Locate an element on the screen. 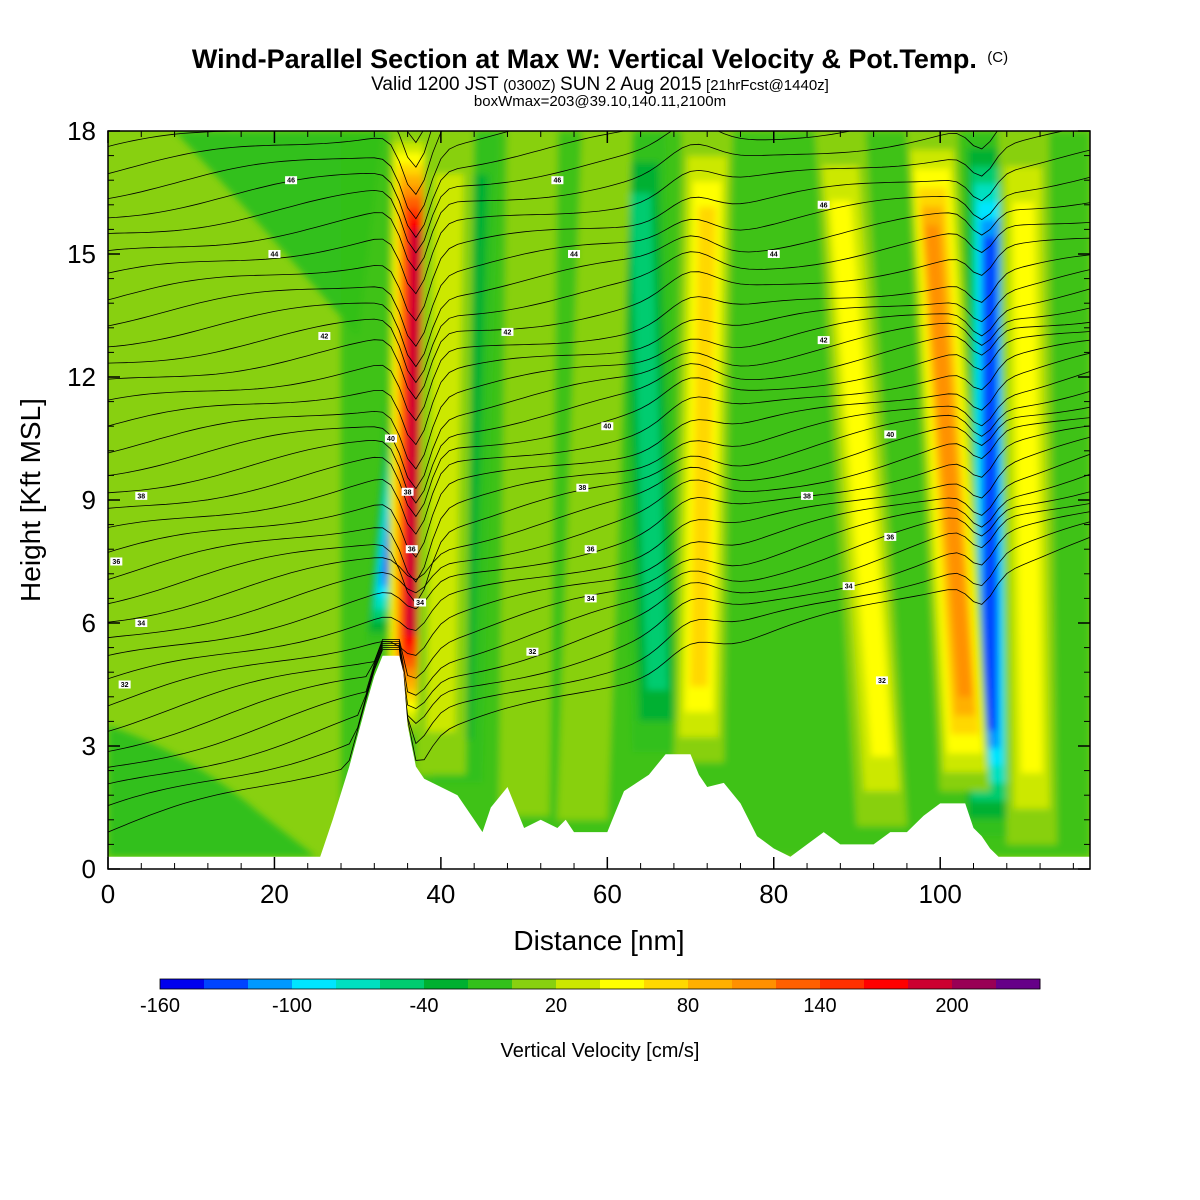 The height and width of the screenshot is (1200, 1200). x-tick-label: 40 is located at coordinates (440, 894).